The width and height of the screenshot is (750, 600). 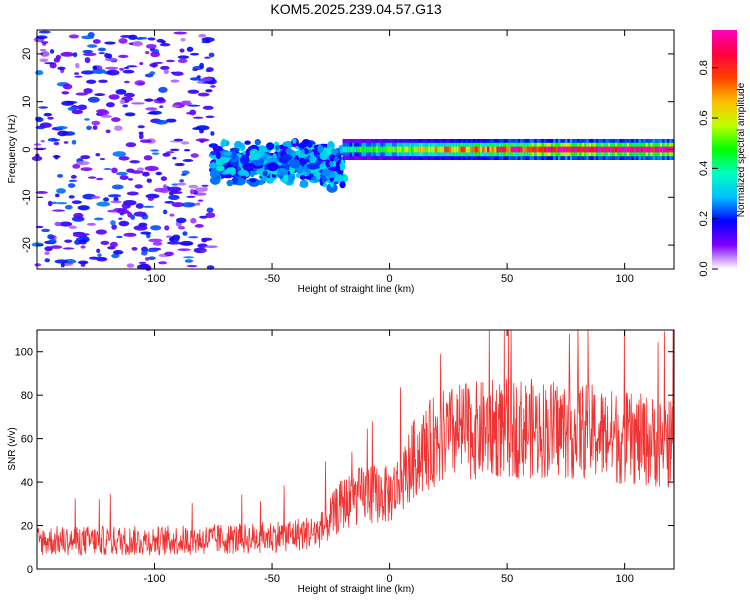 What do you see at coordinates (27, 102) in the screenshot?
I see `y-tick-label: 10` at bounding box center [27, 102].